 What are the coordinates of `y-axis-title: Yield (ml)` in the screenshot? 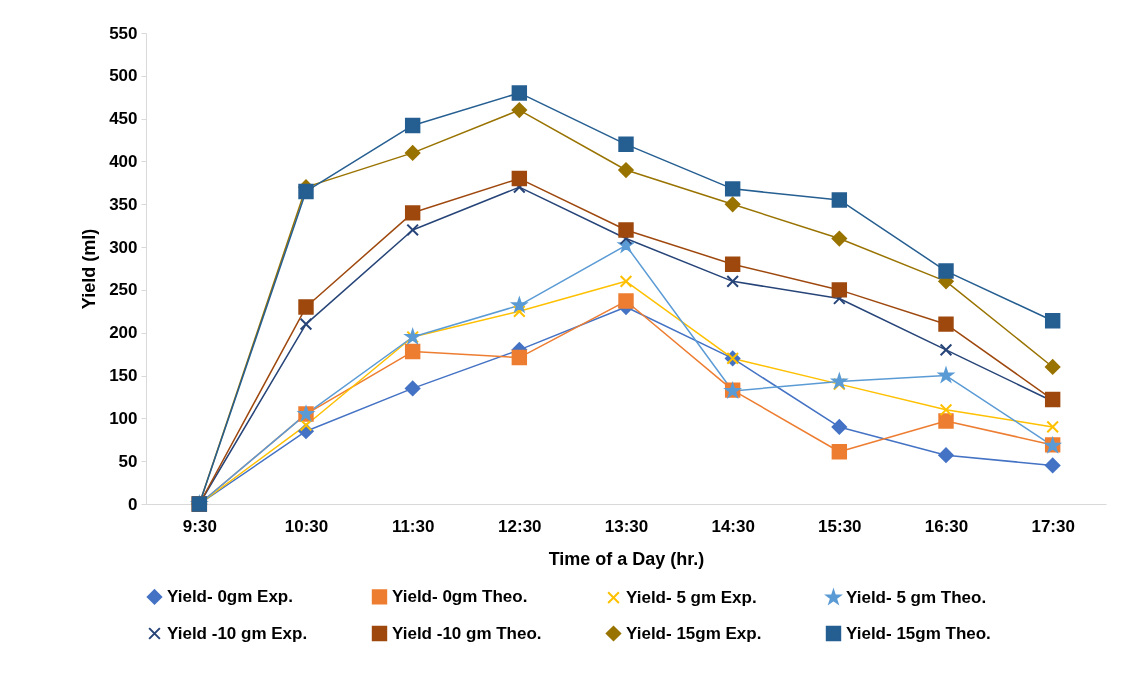 It's located at (89, 269).